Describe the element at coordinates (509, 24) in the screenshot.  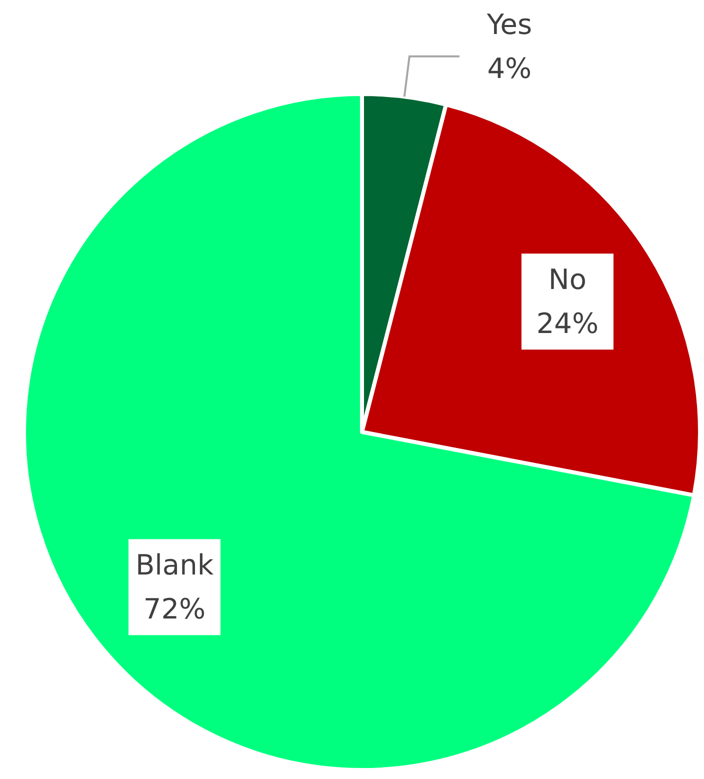
I see `slice-label: Yes` at that location.